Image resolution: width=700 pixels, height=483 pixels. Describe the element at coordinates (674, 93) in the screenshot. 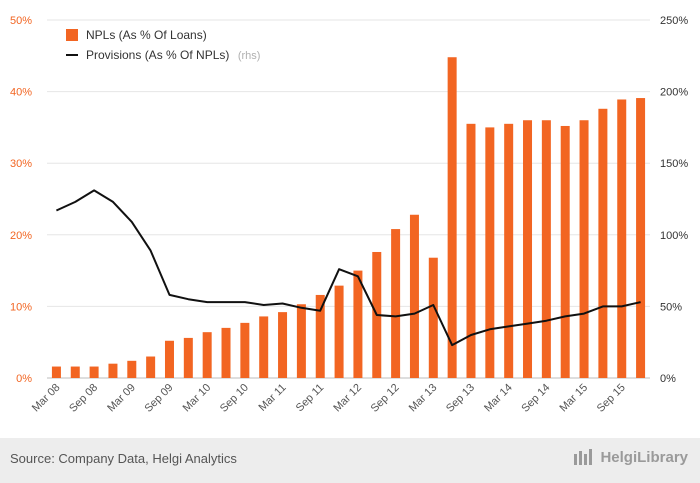

I see `y-right-tick-label: 200%` at that location.